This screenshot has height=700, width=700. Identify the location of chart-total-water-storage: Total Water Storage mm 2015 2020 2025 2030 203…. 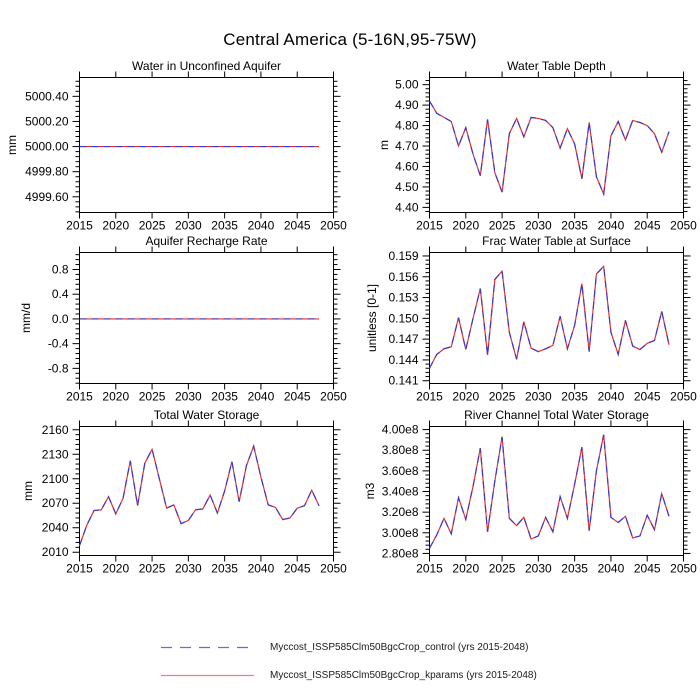
(184, 492).